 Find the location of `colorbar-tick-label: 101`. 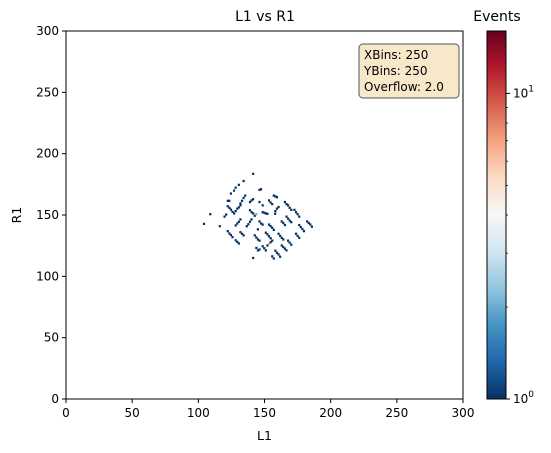

colorbar-tick-label: 101 is located at coordinates (523, 92).